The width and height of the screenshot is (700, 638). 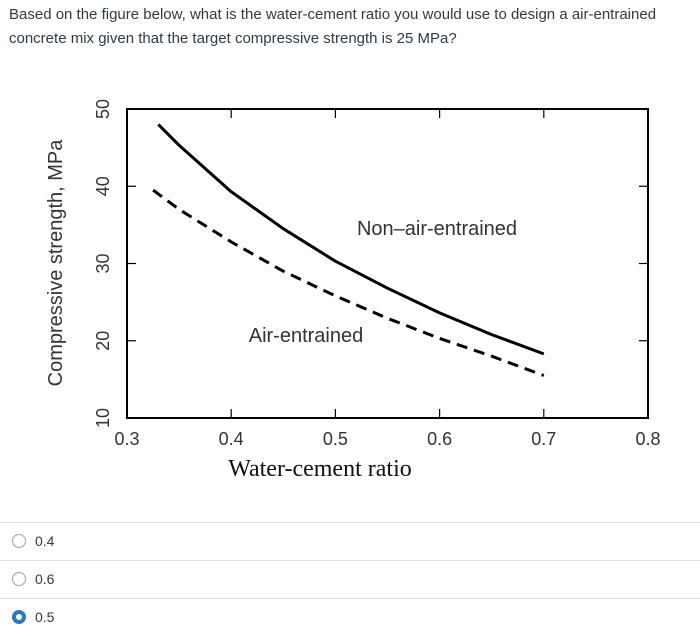 I want to click on answer-option-1: 0.6, so click(x=350, y=579).